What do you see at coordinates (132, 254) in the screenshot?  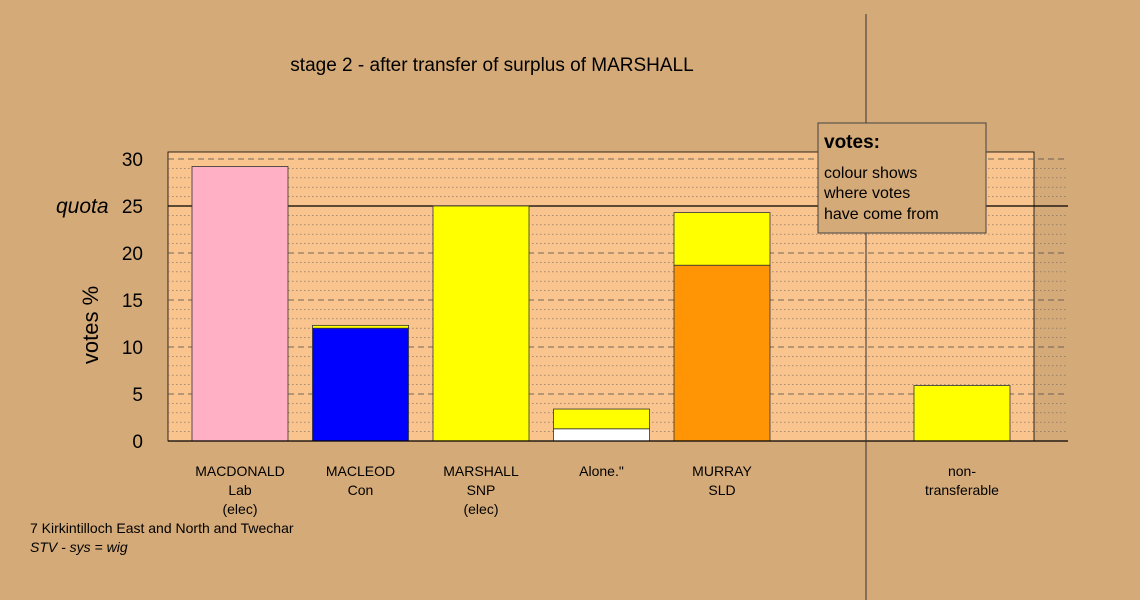 I see `y-tick-label: 20` at bounding box center [132, 254].